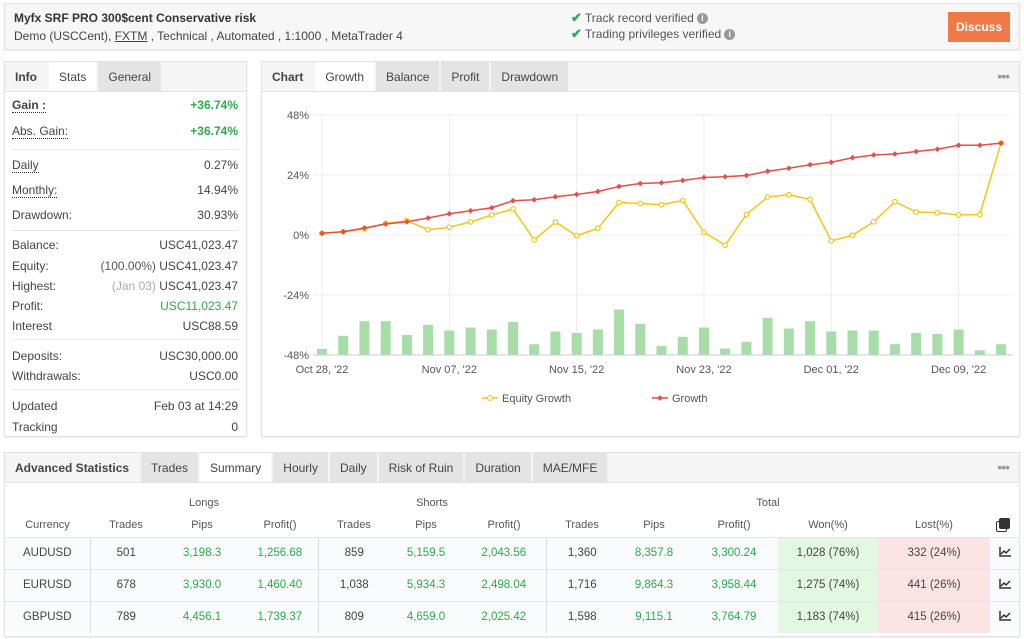 The image size is (1024, 639). What do you see at coordinates (73, 76) in the screenshot?
I see `tab-stats: Stats` at bounding box center [73, 76].